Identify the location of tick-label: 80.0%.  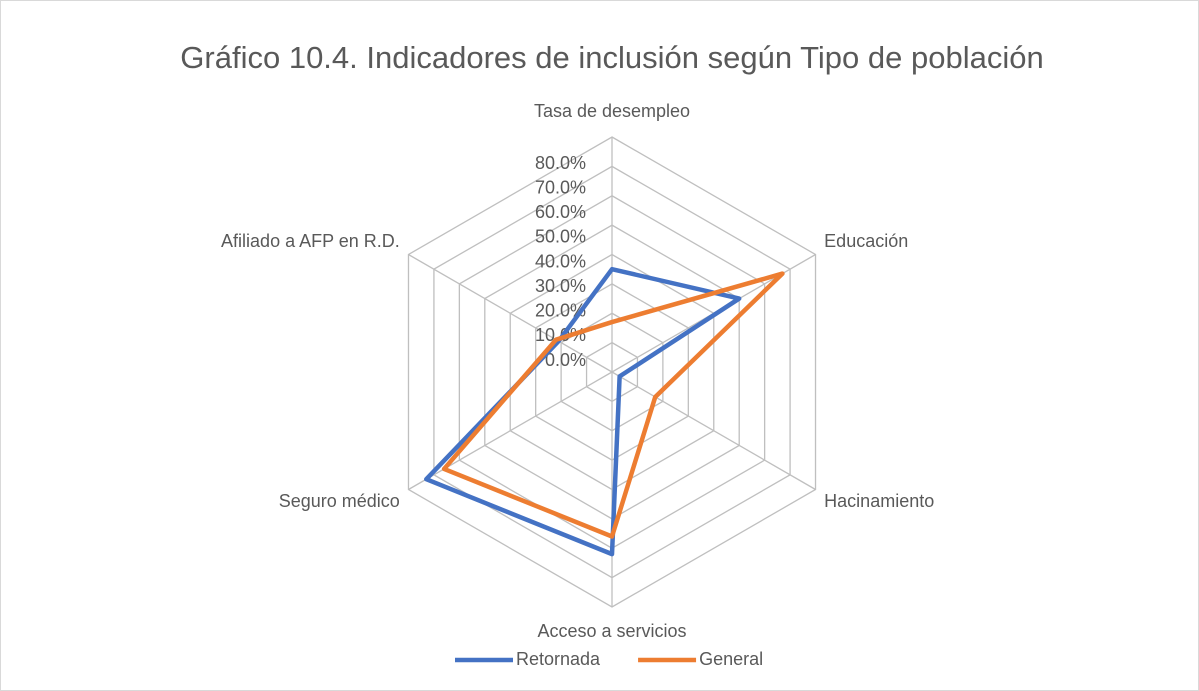
(560, 163).